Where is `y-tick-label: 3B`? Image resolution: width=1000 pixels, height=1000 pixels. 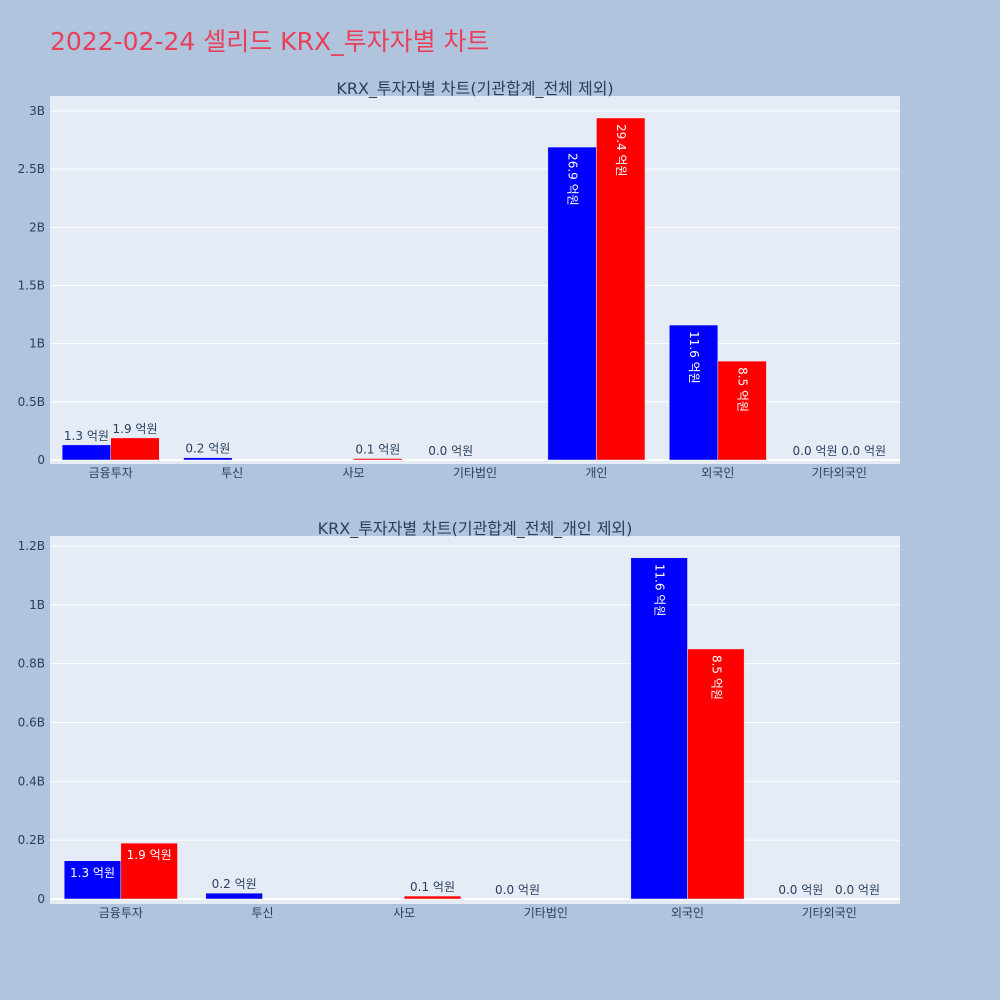
y-tick-label: 3B is located at coordinates (37, 111).